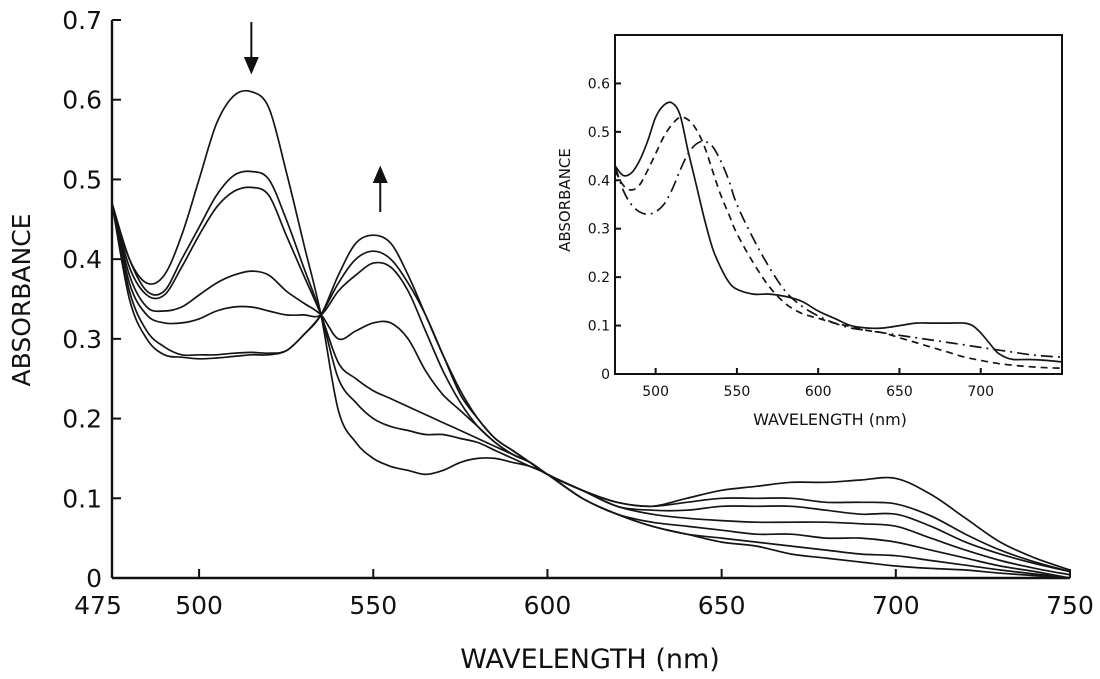 This screenshot has height=679, width=1100. I want to click on inset-x-tick-label: 500, so click(655, 392).